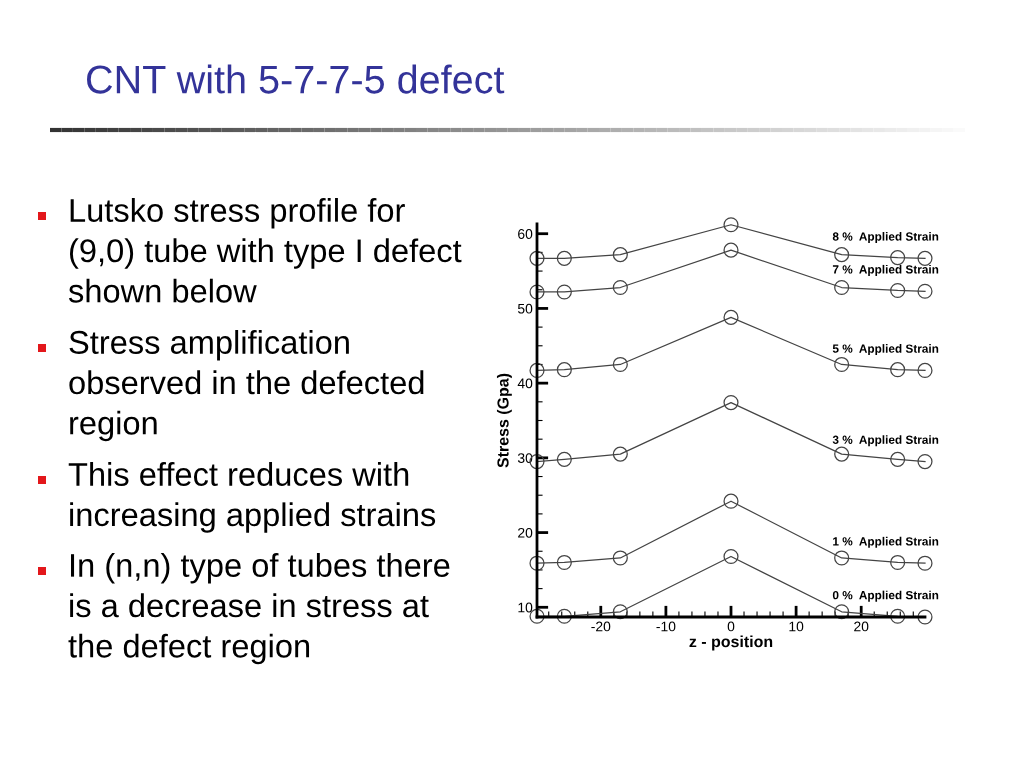  I want to click on y-tick-label: 50, so click(525, 308).